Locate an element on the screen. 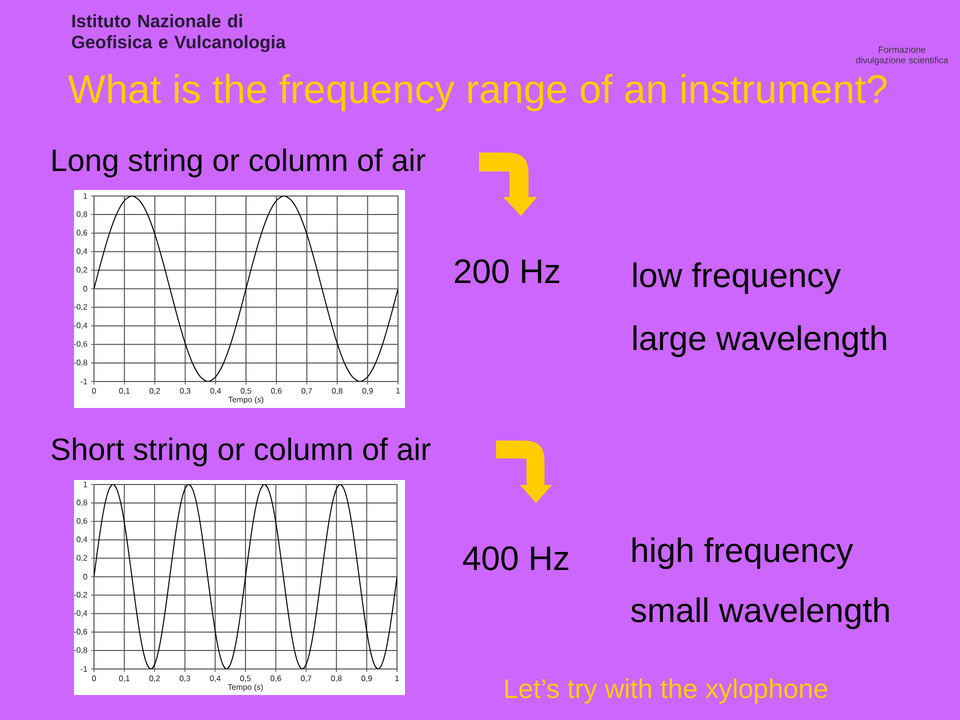 The height and width of the screenshot is (720, 960). text: small wavelength is located at coordinates (760, 613).